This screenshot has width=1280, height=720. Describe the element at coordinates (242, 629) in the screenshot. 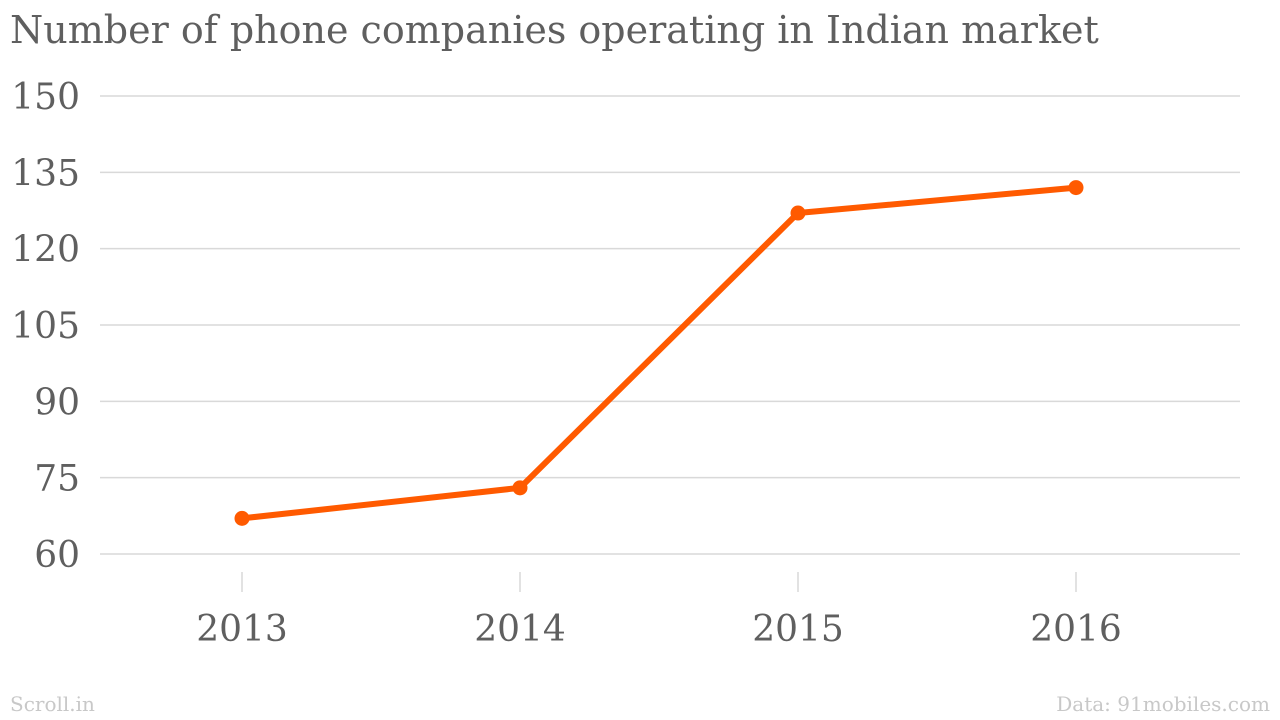

I see `x-tick-label: 2013` at that location.